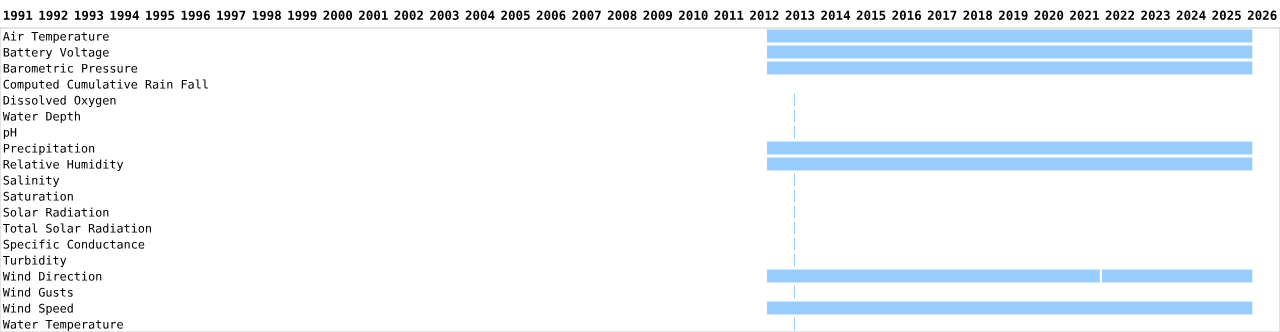 The image size is (1280, 332). I want to click on y-tick-label: pH, so click(10, 133).